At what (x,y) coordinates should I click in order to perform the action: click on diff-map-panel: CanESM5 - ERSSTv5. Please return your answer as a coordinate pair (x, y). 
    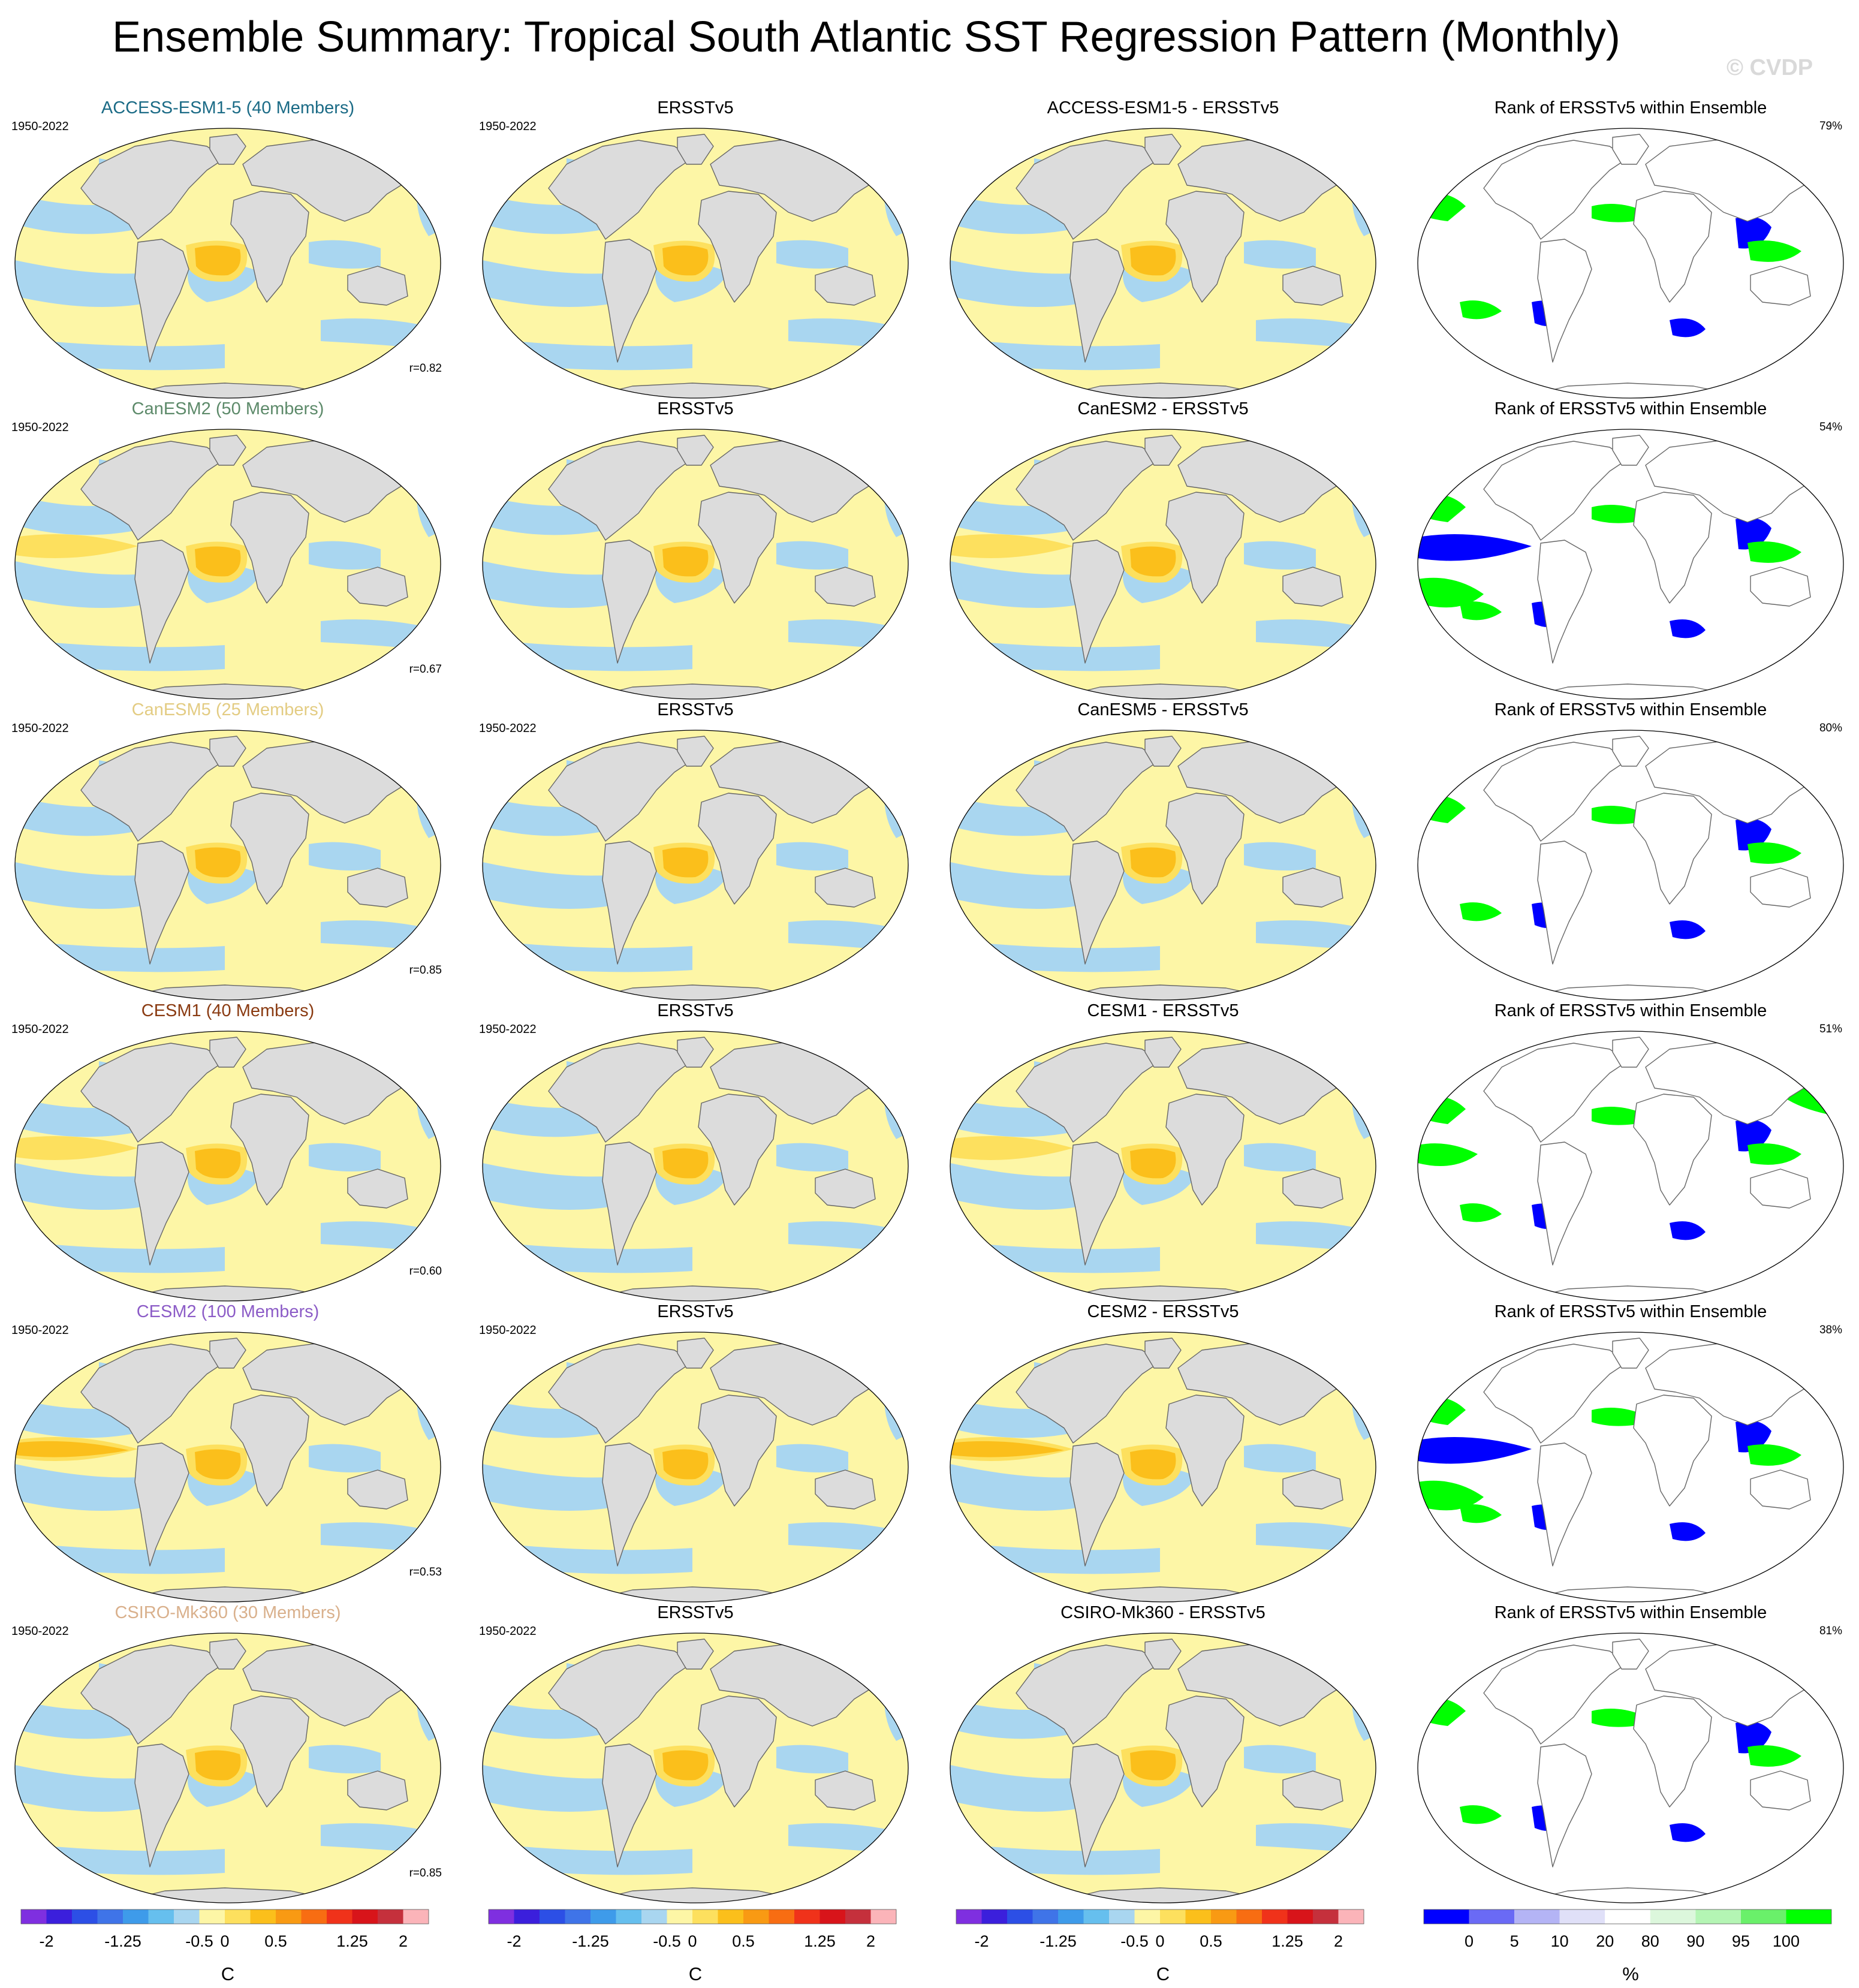
    Looking at the image, I should click on (1163, 849).